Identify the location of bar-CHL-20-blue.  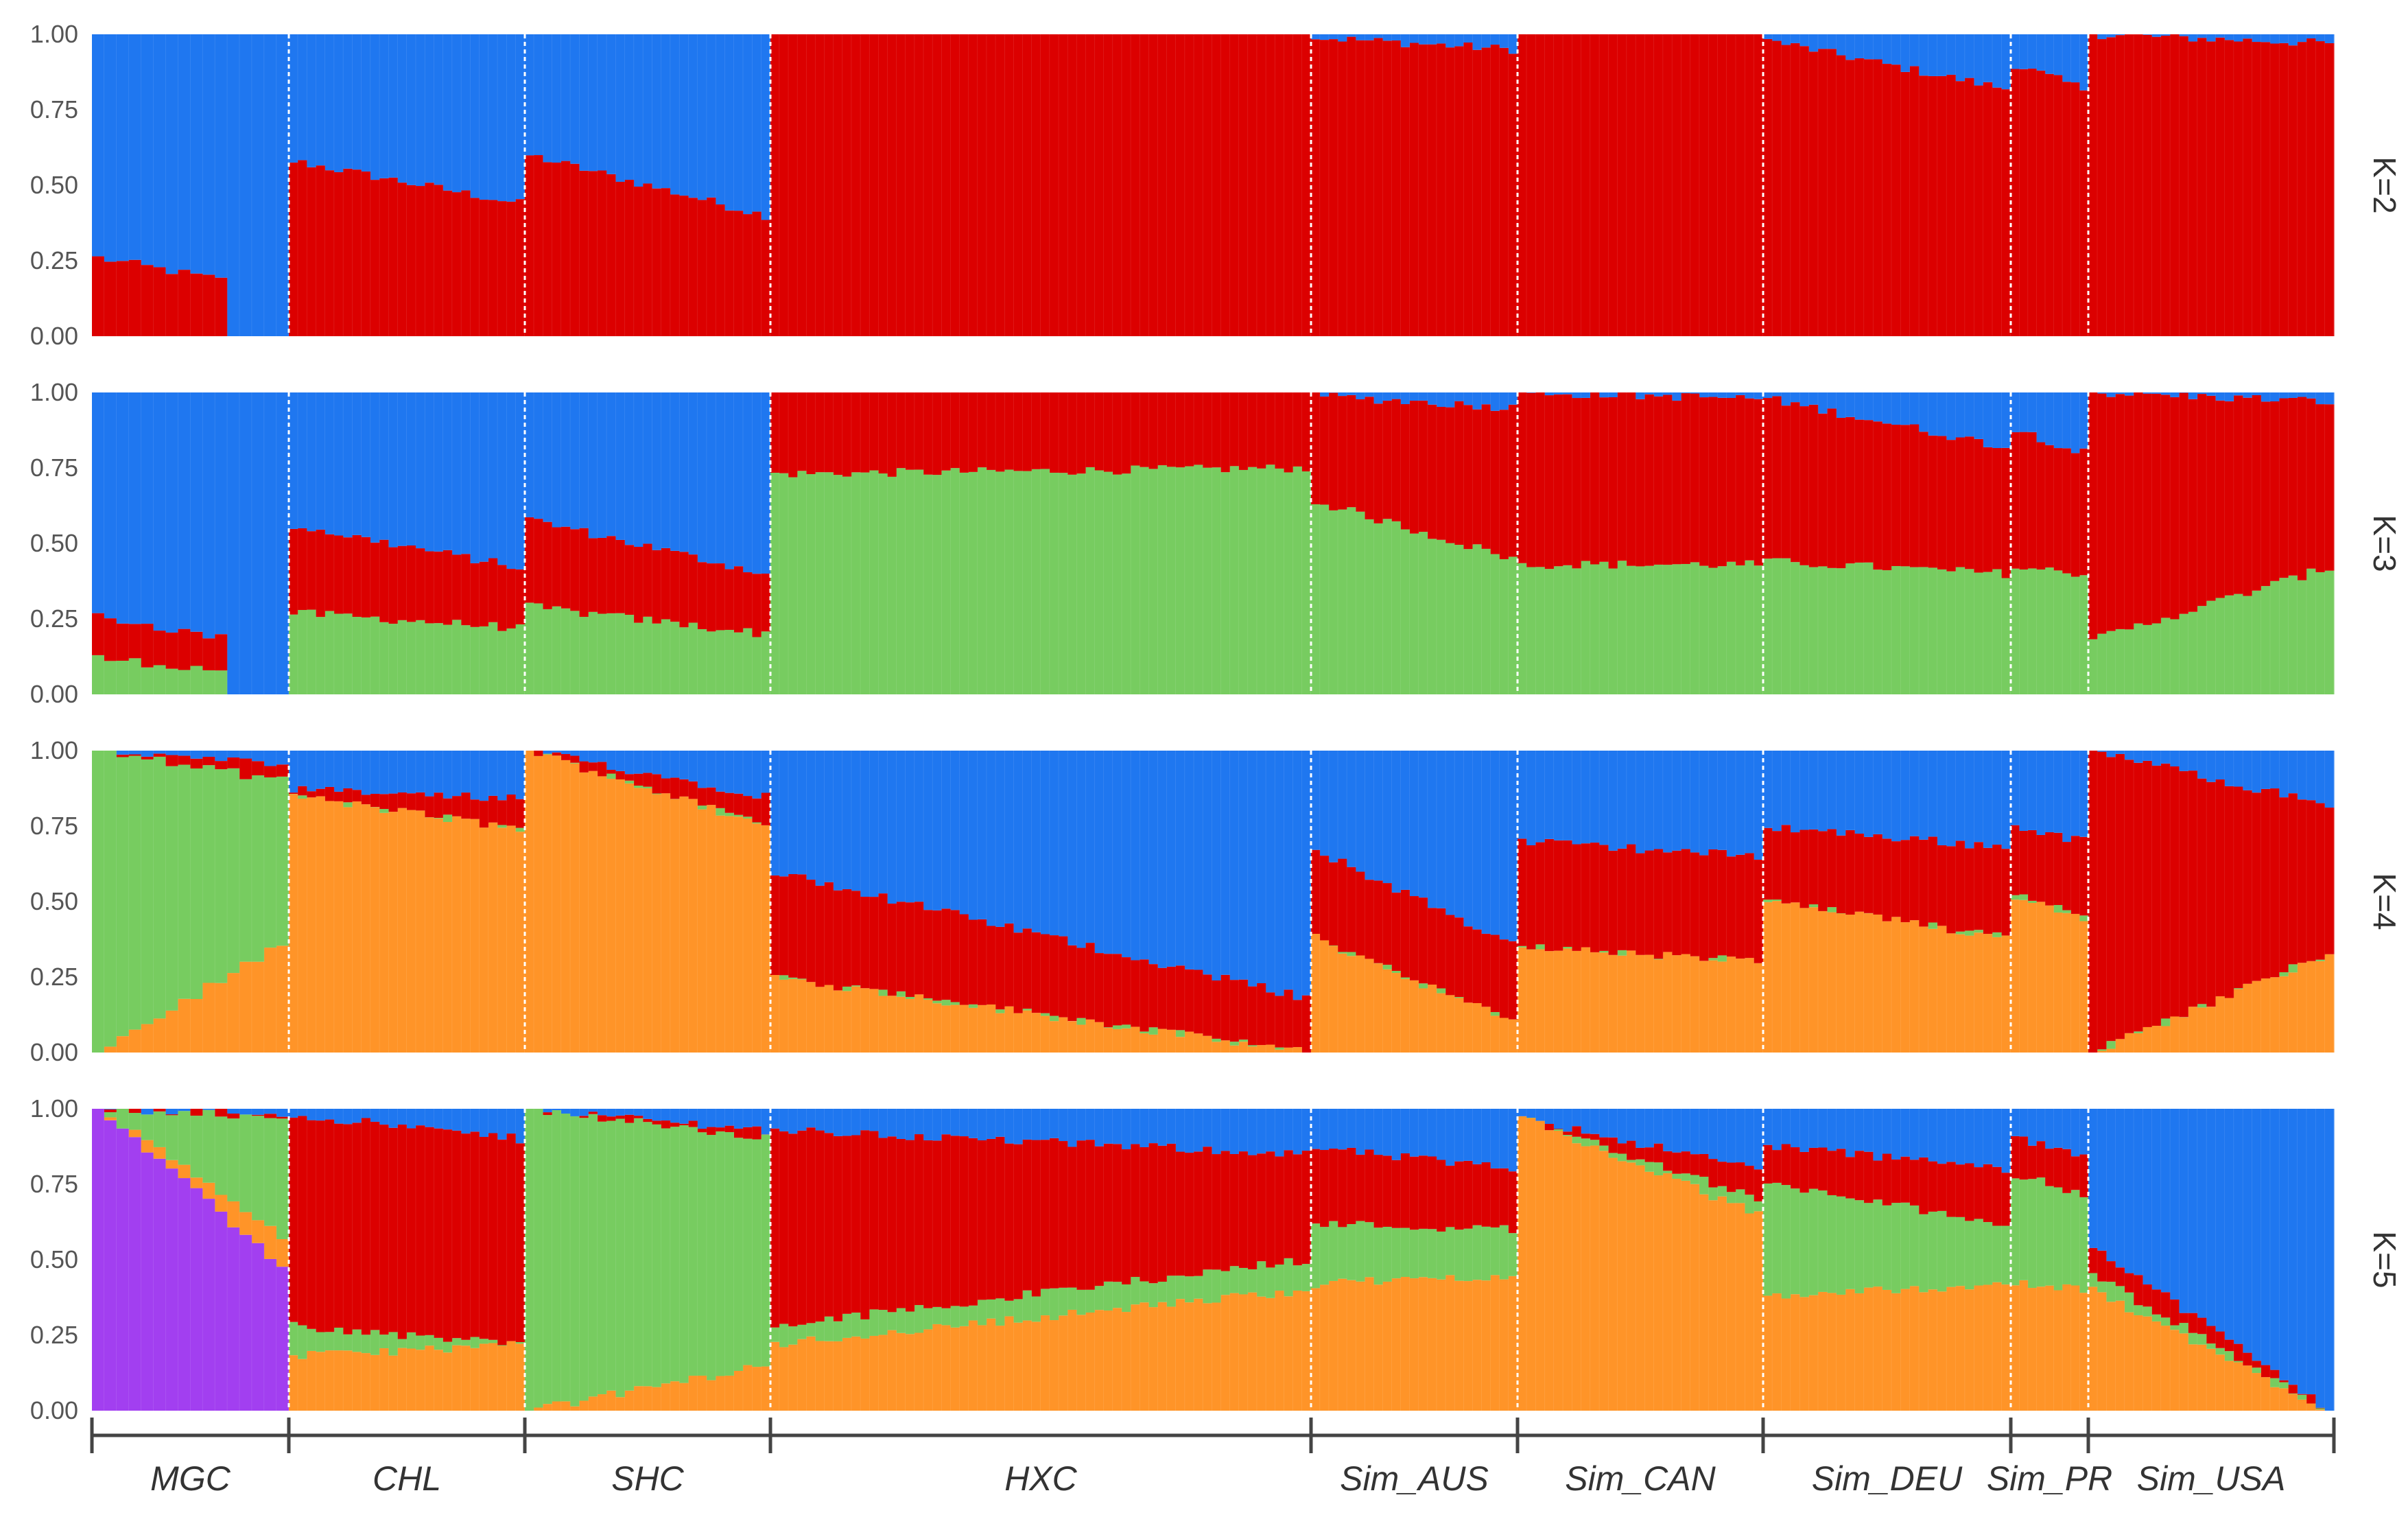
(476, 477).